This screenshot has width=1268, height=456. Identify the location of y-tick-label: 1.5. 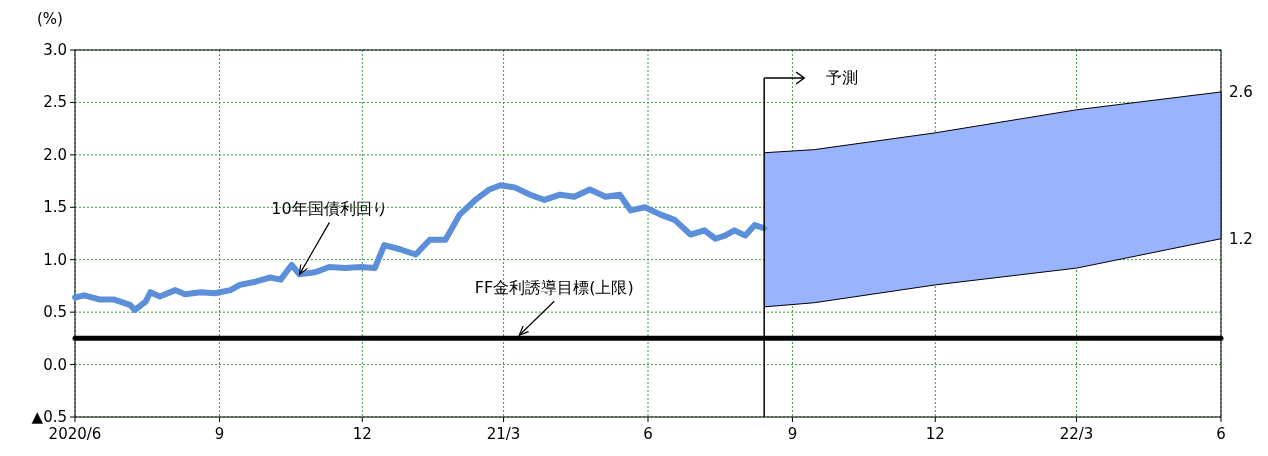
(55, 207).